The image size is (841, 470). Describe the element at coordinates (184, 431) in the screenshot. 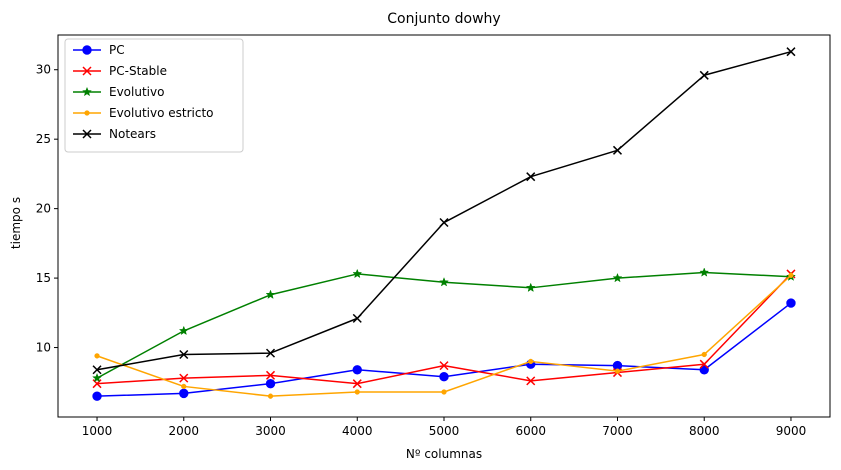

I see `x-tick-label: 2000` at that location.